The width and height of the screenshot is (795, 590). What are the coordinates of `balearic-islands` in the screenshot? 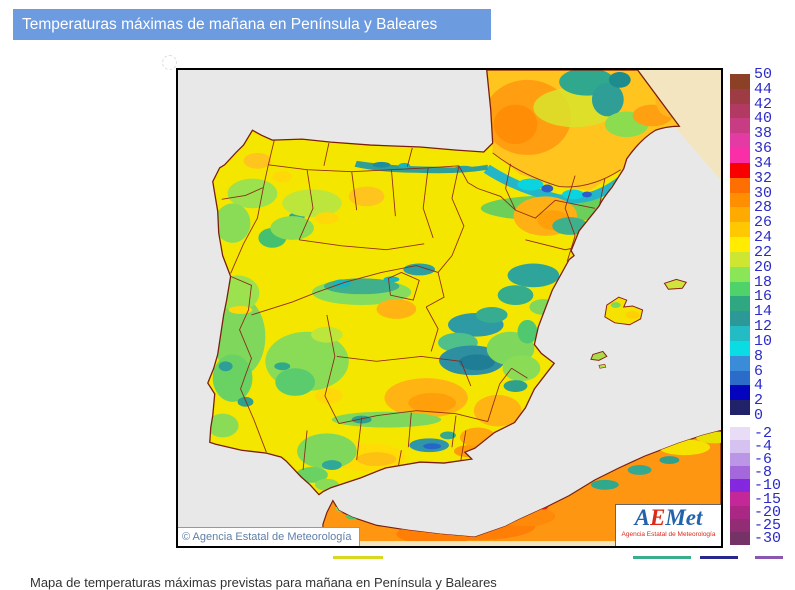 It's located at (639, 323).